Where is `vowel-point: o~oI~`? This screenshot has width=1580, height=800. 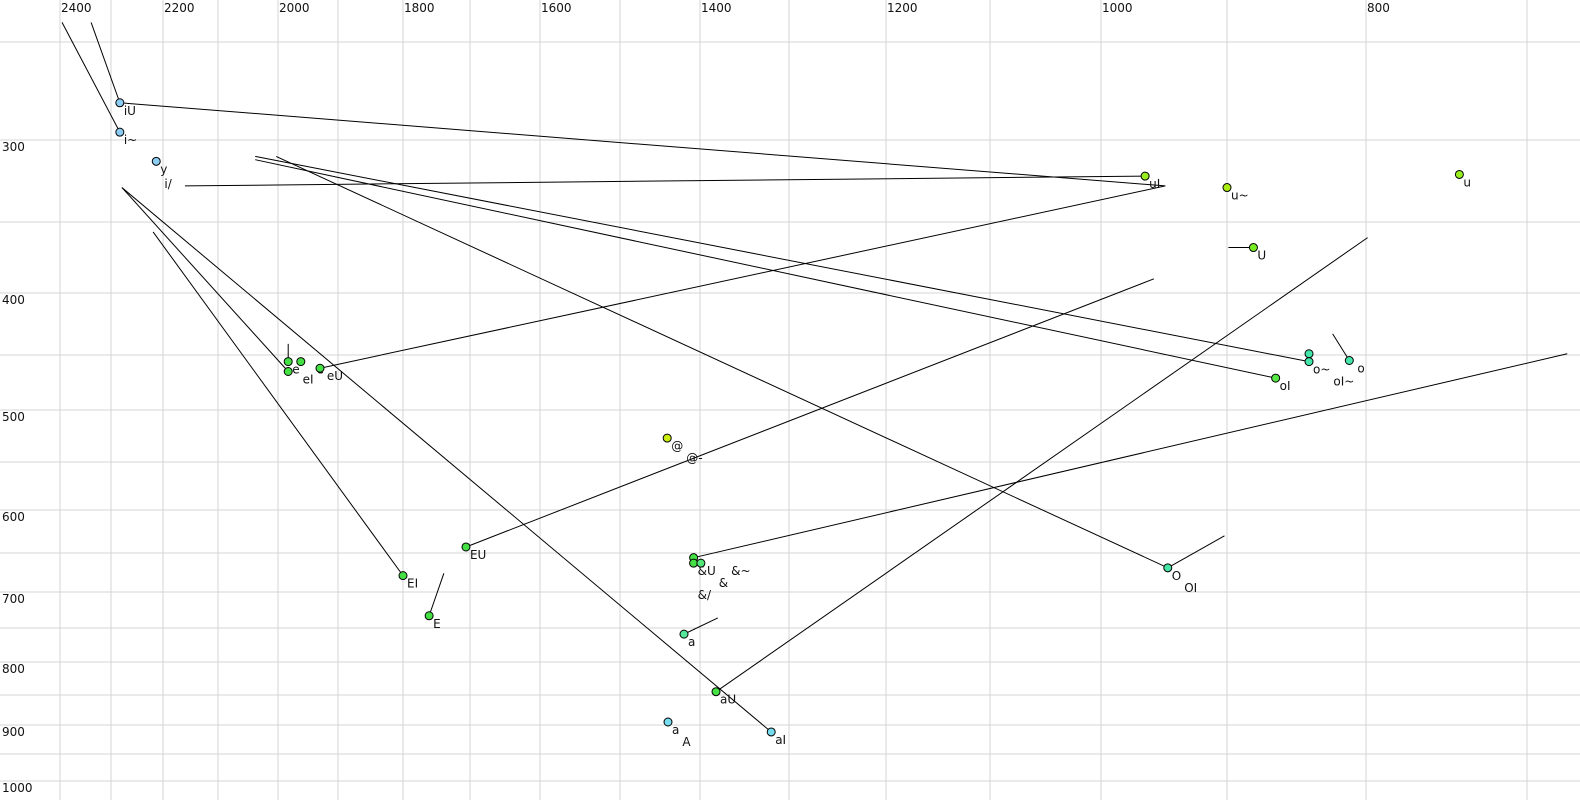
vowel-point: o~oI~ is located at coordinates (1329, 373).